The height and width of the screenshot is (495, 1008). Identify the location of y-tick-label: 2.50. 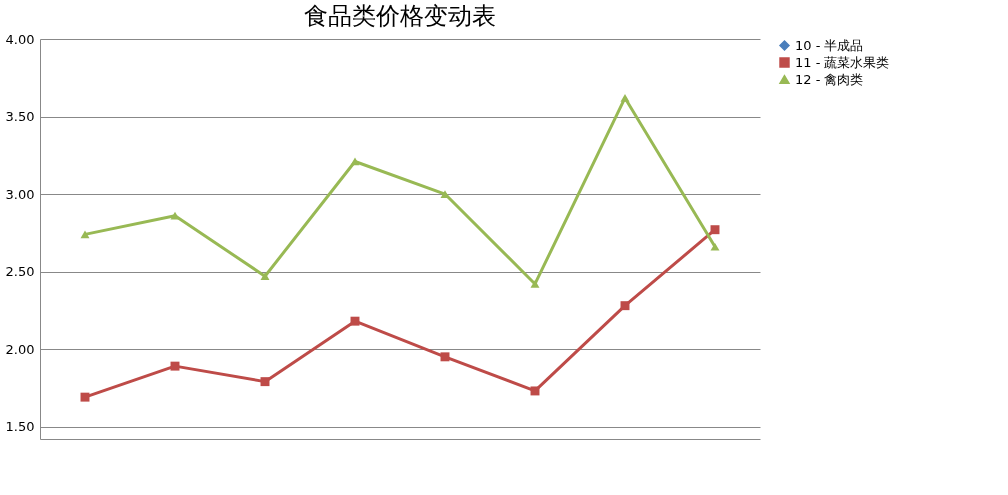
(20, 272).